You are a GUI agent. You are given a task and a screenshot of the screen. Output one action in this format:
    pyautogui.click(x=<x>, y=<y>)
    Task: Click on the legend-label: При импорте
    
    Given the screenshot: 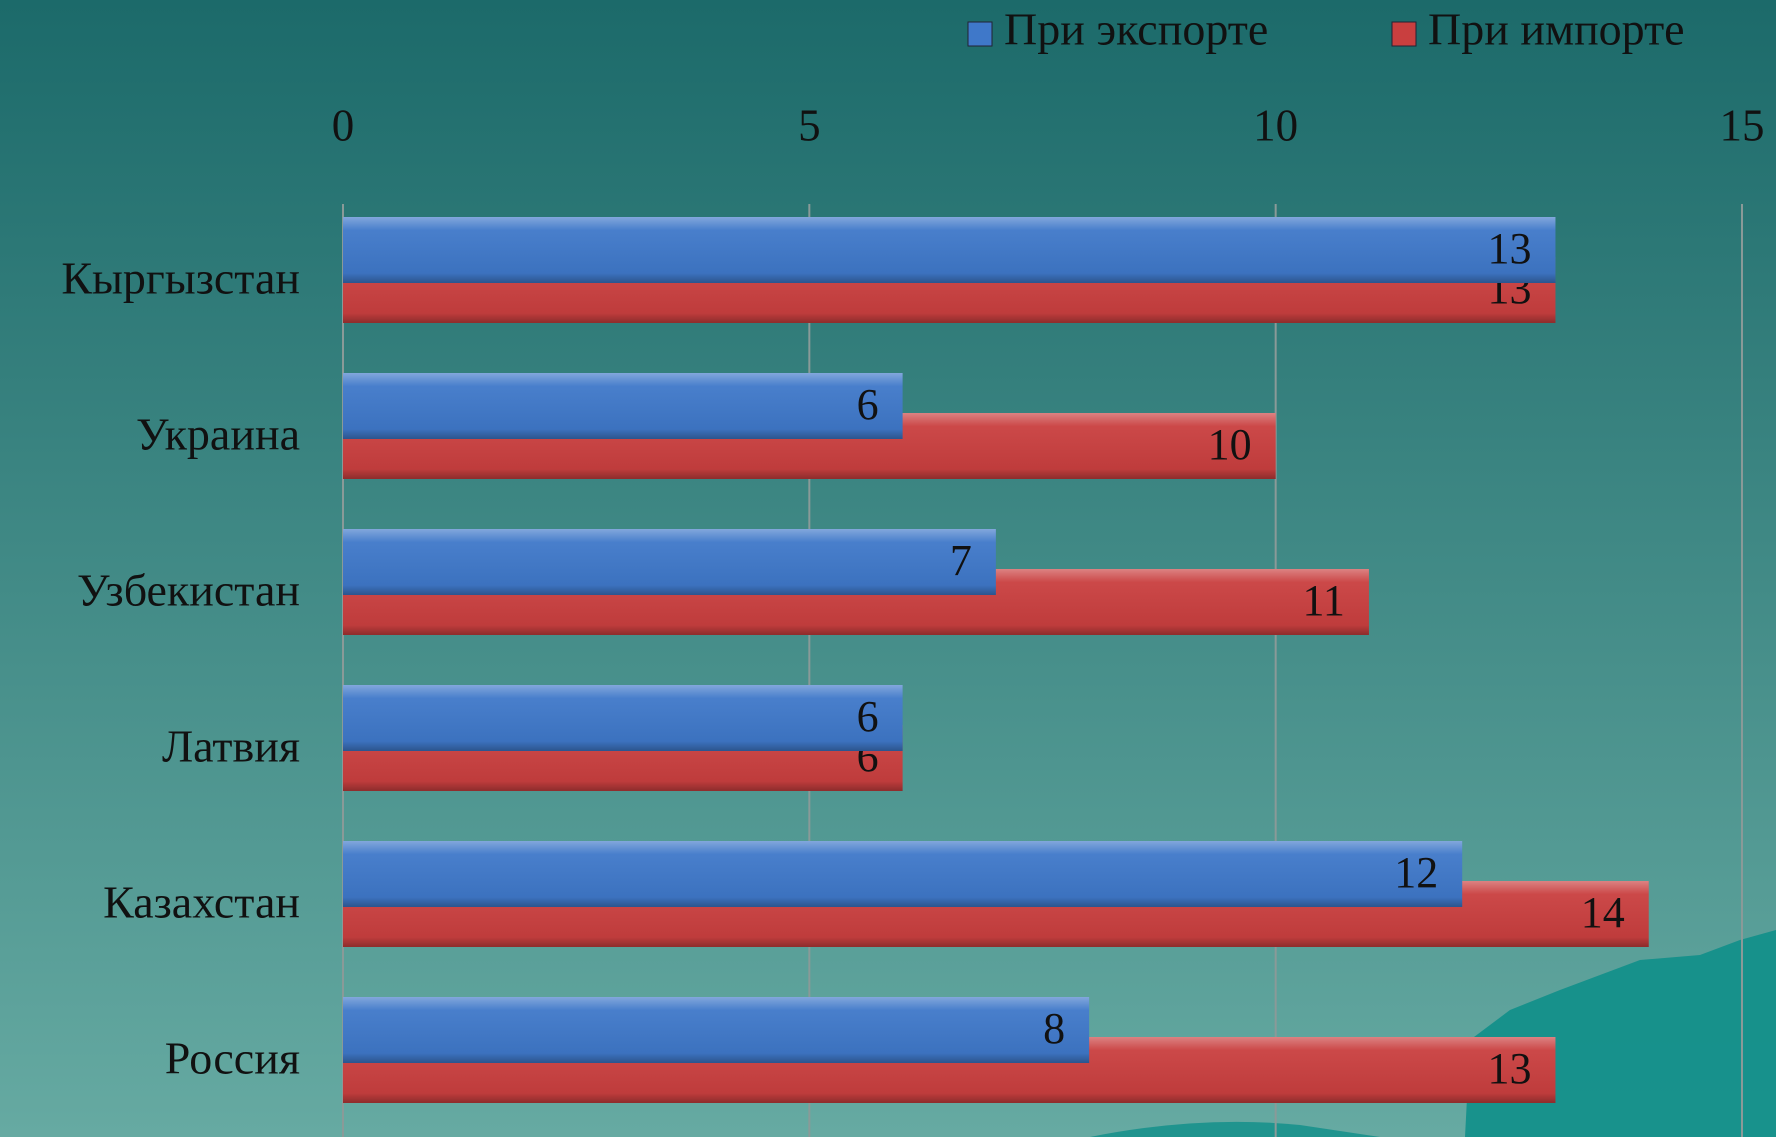 What is the action you would take?
    pyautogui.click(x=1556, y=29)
    